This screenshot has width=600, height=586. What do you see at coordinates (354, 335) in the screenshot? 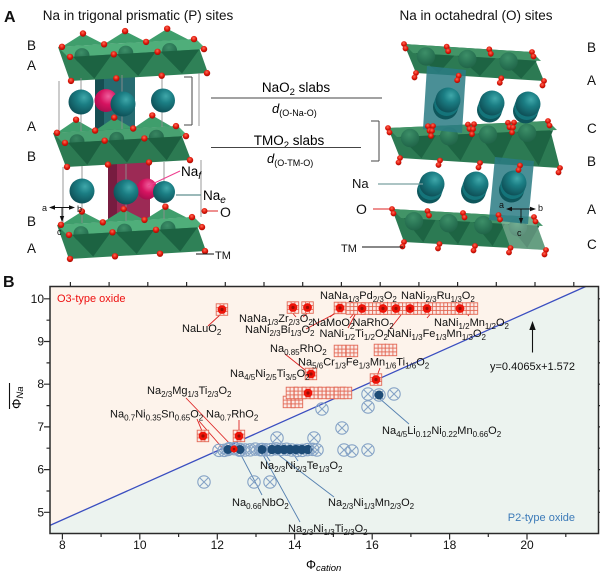
I see `svg-text: NaNi1/2 Ti1/2 O2` at bounding box center [354, 335].